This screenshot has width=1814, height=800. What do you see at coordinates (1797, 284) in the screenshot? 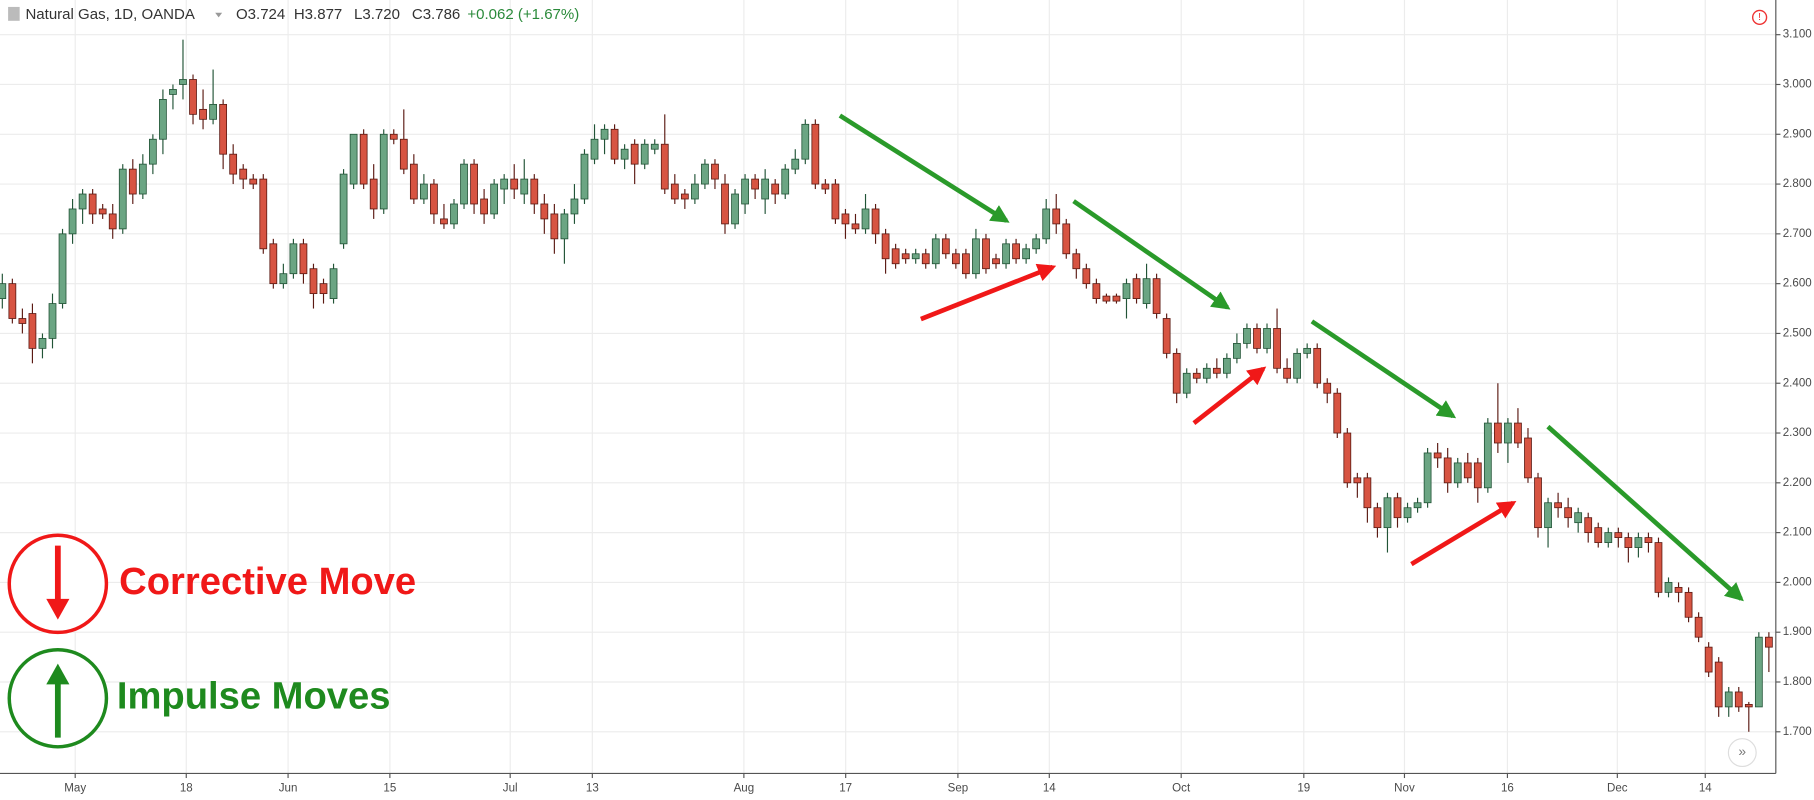
I see `y-tick-label: 2.600` at bounding box center [1797, 284].